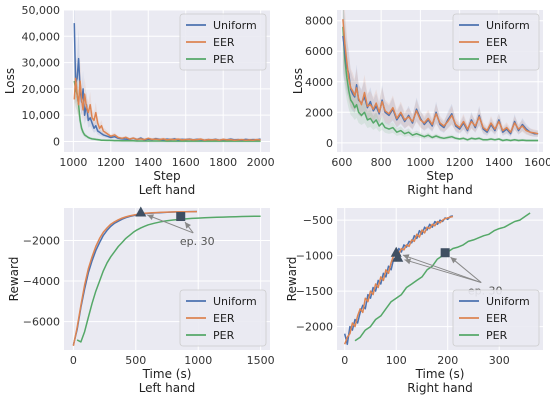 The height and width of the screenshot is (411, 550). What do you see at coordinates (223, 162) in the screenshot?
I see `x-tick-label: 1800` at bounding box center [223, 162].